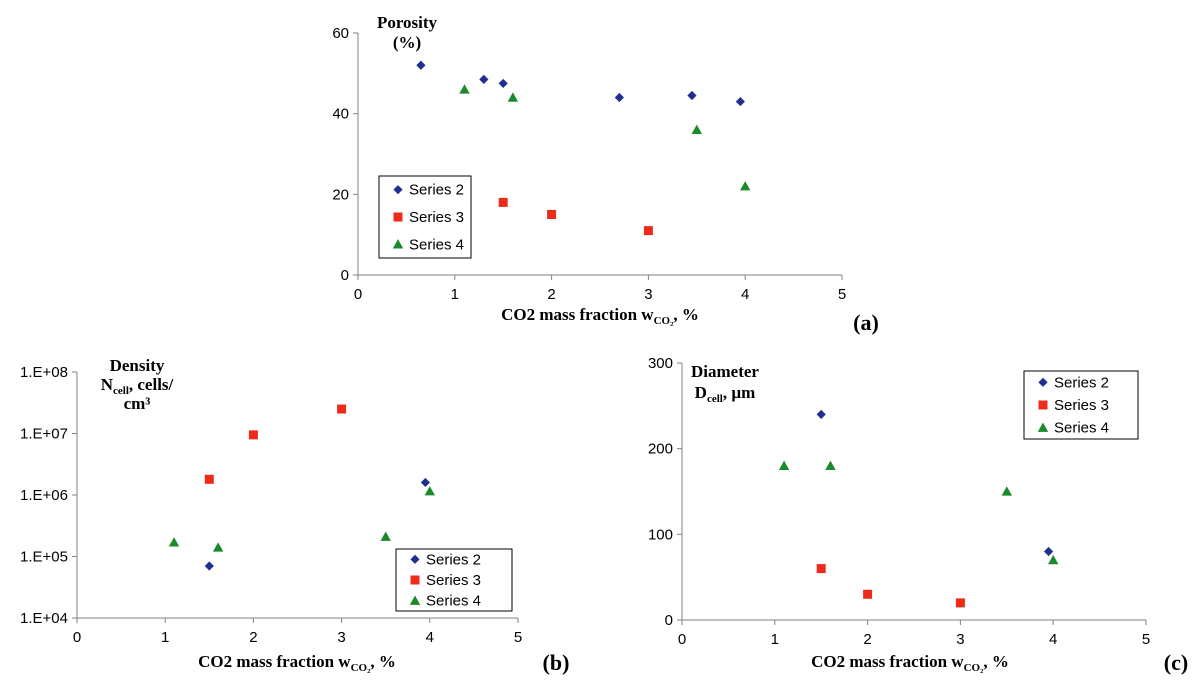 The image size is (1196, 680). Describe the element at coordinates (556, 662) in the screenshot. I see `panel-label: (b)` at that location.